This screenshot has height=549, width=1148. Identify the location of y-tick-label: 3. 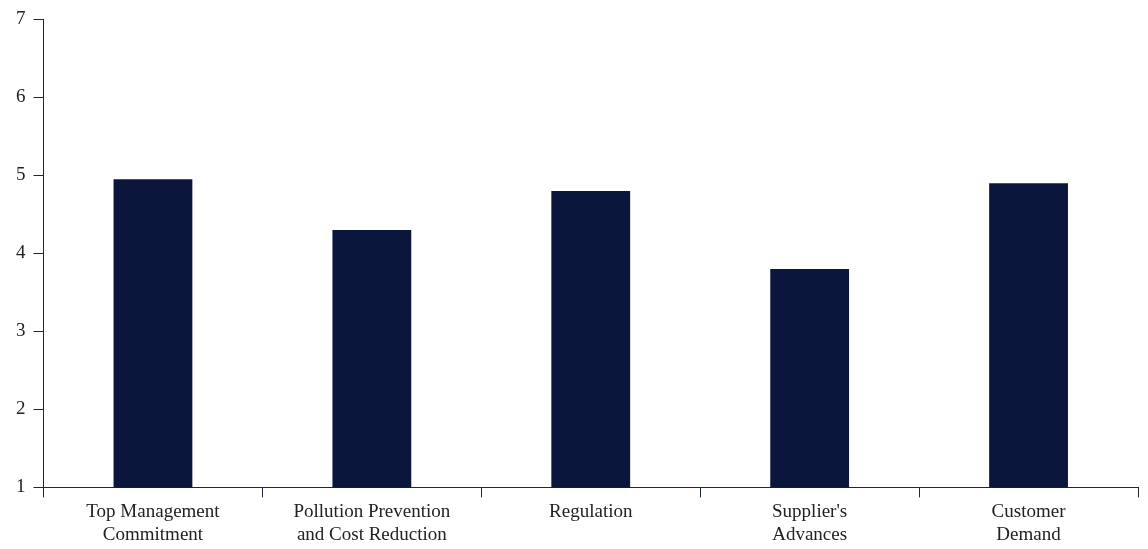
(21, 330).